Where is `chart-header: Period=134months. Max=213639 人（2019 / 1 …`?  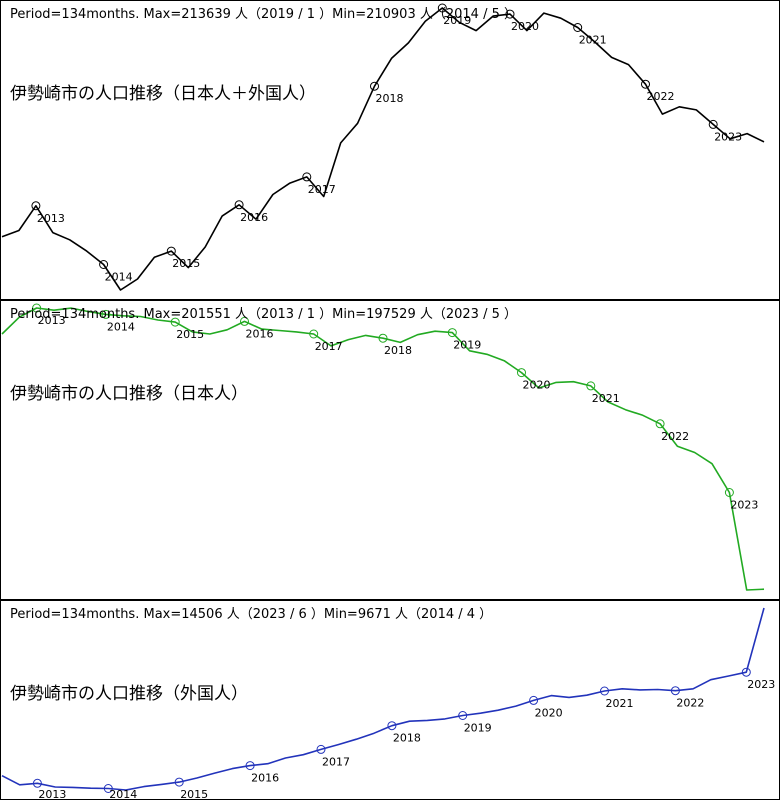 chart-header: Period=134months. Max=213639 人（2019 / 1 … is located at coordinates (263, 14).